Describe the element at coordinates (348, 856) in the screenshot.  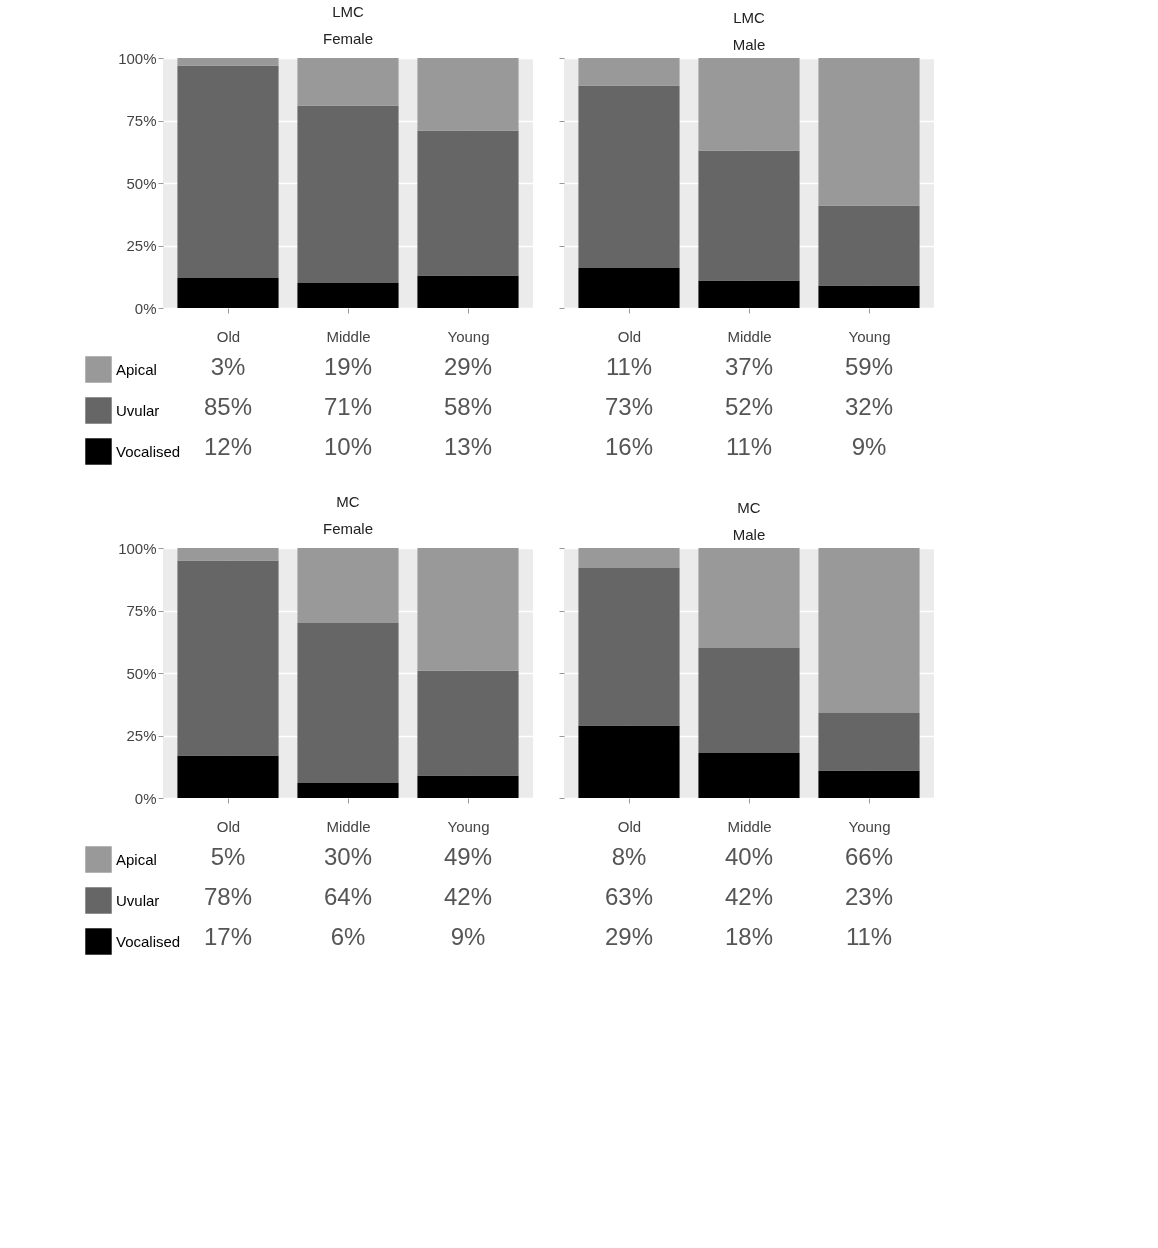
I see `data-label: 30%` at that location.